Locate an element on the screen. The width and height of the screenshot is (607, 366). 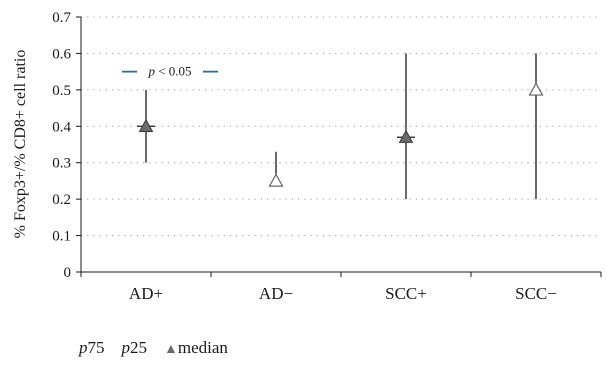
y-tick-label: 0.5 is located at coordinates (61, 91).